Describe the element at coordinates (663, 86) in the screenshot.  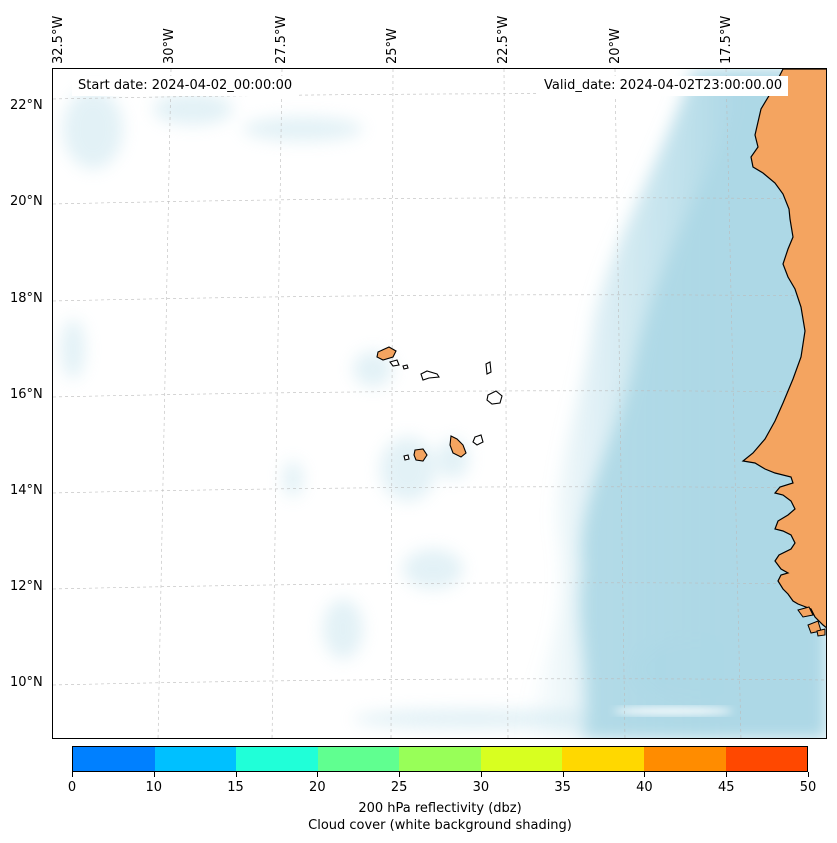
I see `valid-date-label: Valid_date: 2024-04-02T23:00:00.00` at that location.